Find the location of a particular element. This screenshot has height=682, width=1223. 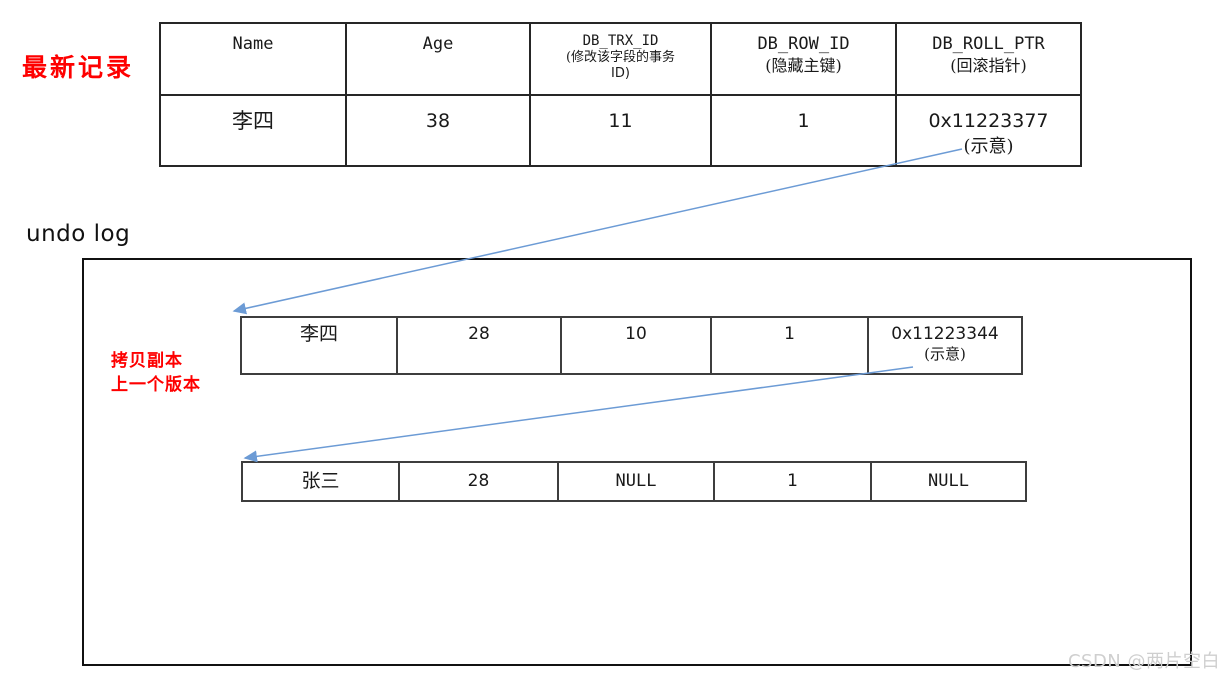

undo2-name: 张三 is located at coordinates (320, 481).